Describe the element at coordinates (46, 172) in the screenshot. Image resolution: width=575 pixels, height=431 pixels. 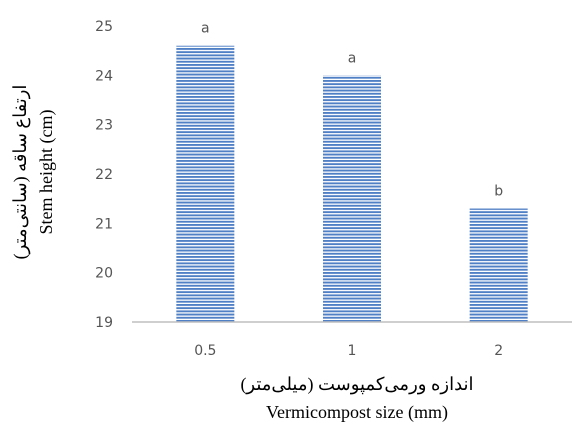
I see `y-axis-label-english: Stem height (cm)` at that location.